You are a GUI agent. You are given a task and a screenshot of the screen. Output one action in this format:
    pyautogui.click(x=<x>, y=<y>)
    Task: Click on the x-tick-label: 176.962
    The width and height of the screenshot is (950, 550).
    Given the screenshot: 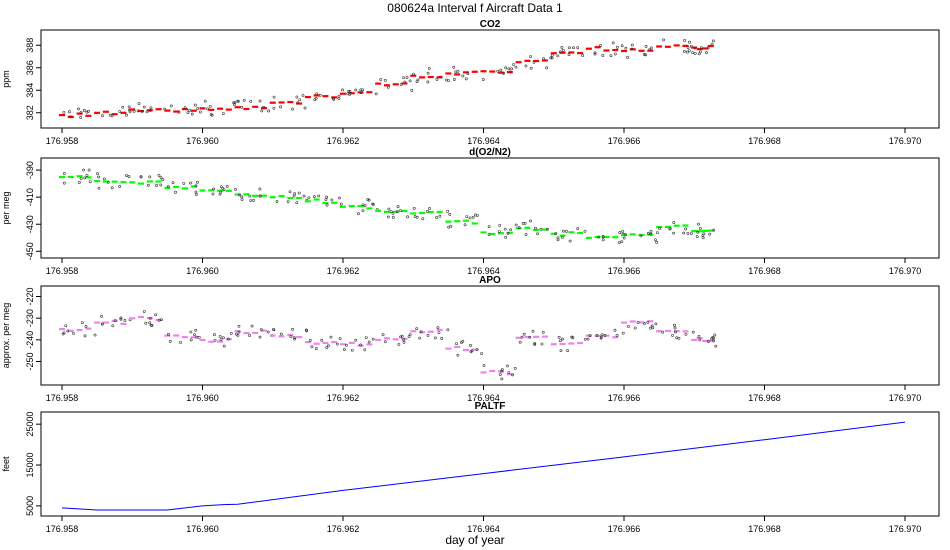 What is the action you would take?
    pyautogui.click(x=343, y=271)
    